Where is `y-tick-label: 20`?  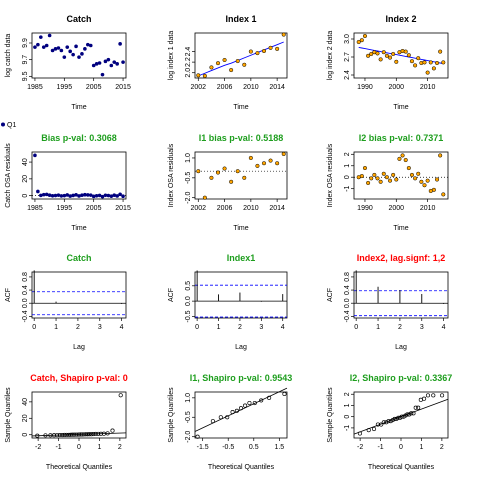 y-tick-label: 20 is located at coordinates (25, 418).